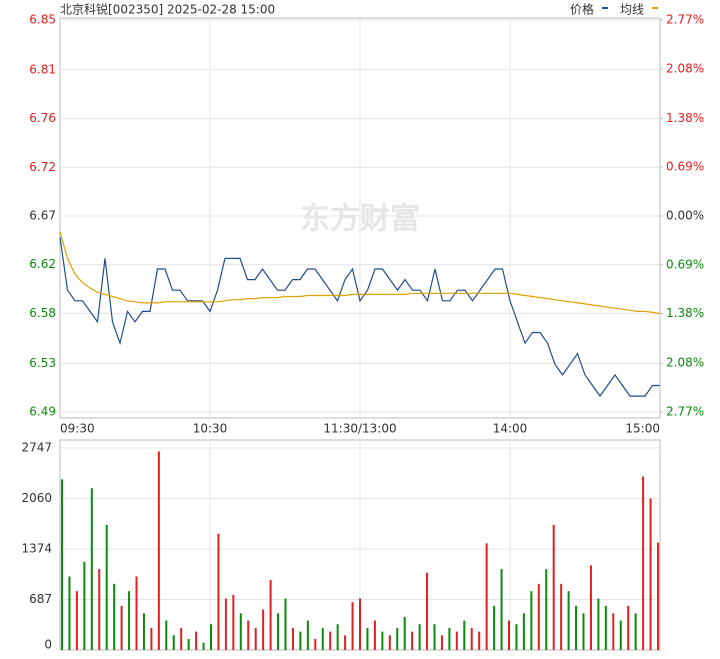 The height and width of the screenshot is (659, 720). What do you see at coordinates (685, 216) in the screenshot?
I see `y2-tick-label: 0.00%` at bounding box center [685, 216].